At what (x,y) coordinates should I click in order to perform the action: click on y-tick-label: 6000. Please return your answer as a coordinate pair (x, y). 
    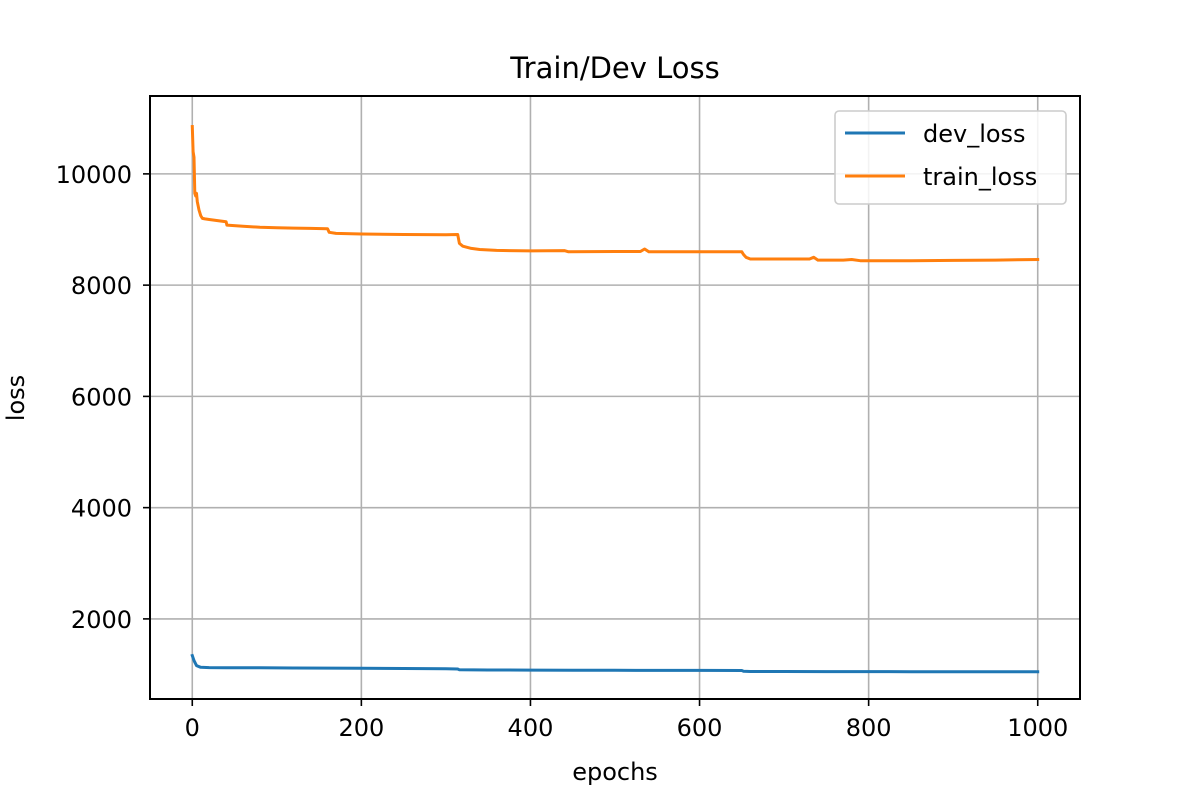
    Looking at the image, I should click on (101, 397).